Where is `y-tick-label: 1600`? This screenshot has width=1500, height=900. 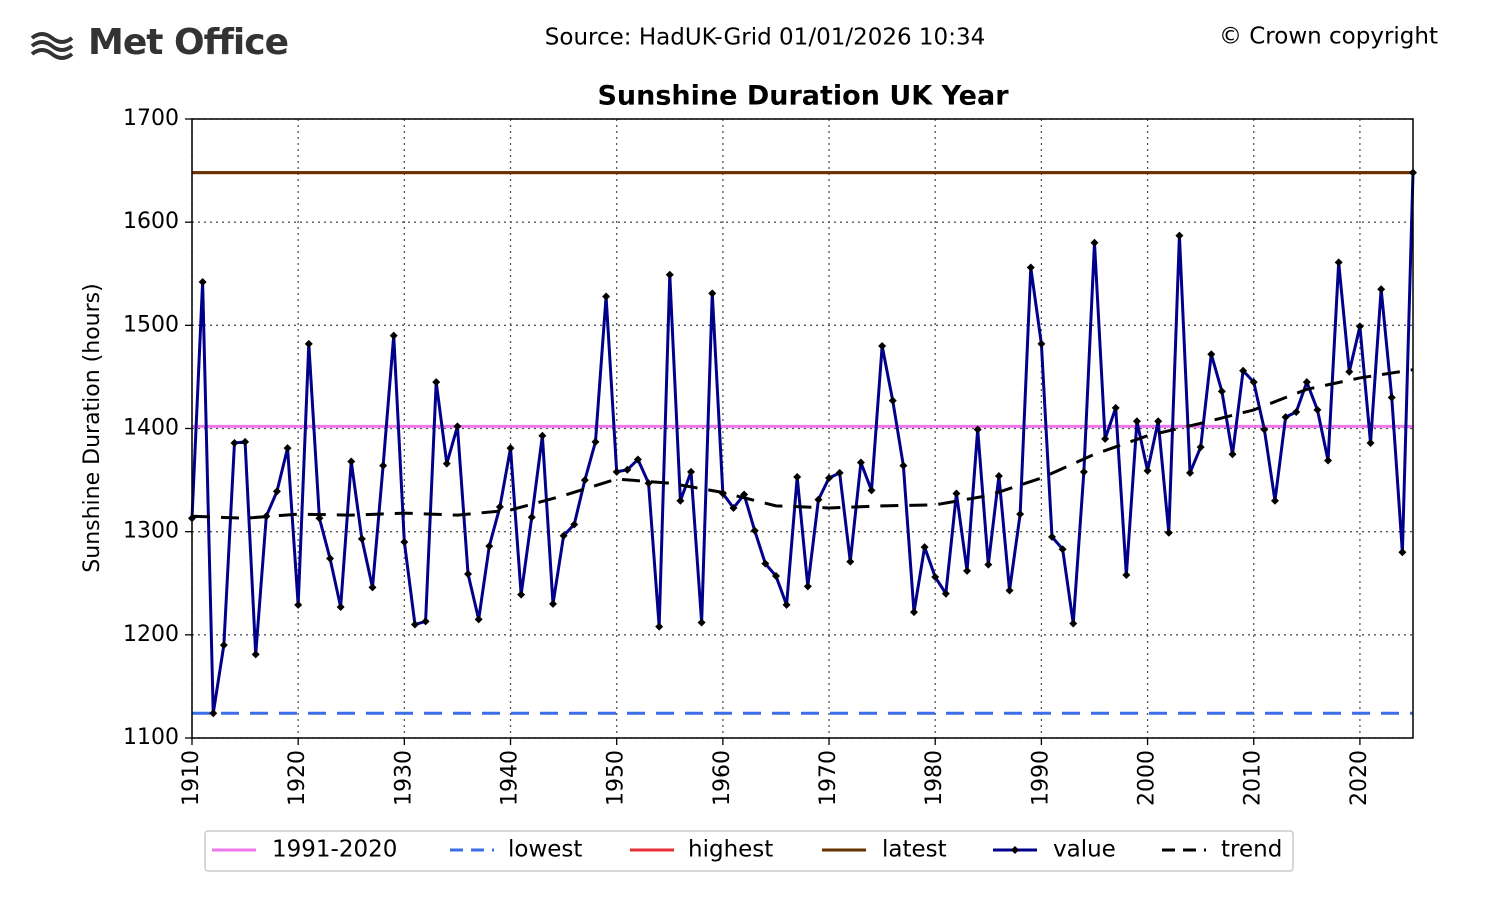
y-tick-label: 1600 is located at coordinates (151, 221).